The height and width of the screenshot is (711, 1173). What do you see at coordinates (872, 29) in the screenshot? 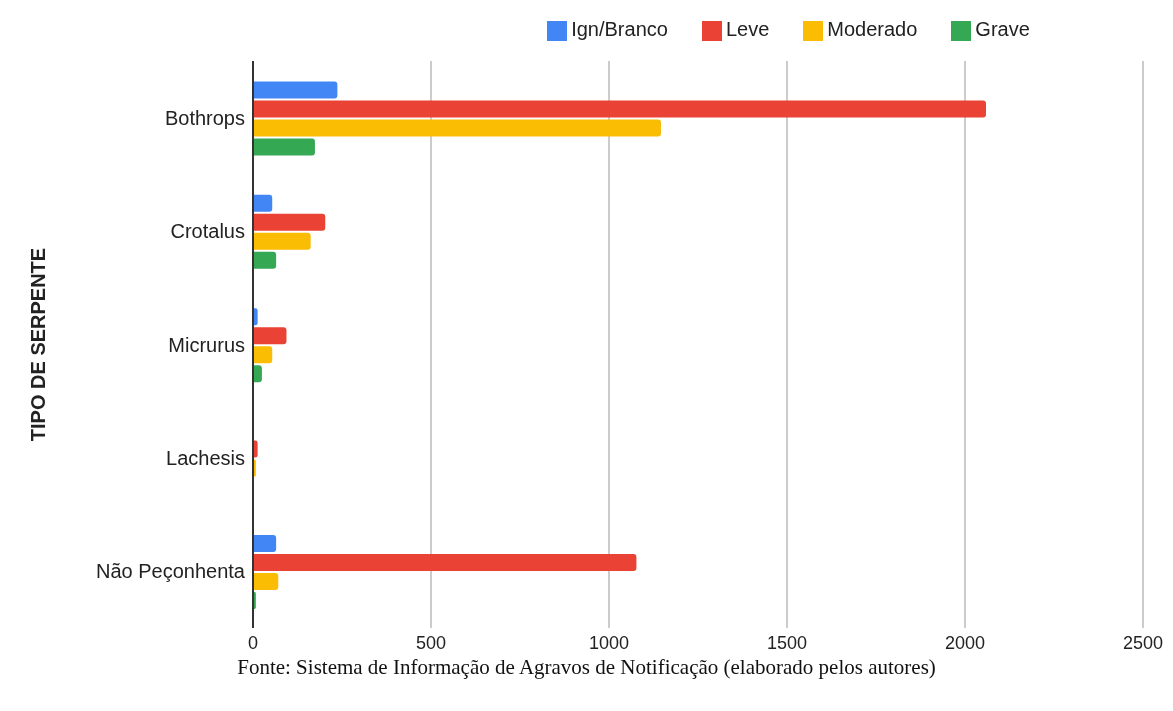
I see `legend-label: Moderado` at bounding box center [872, 29].